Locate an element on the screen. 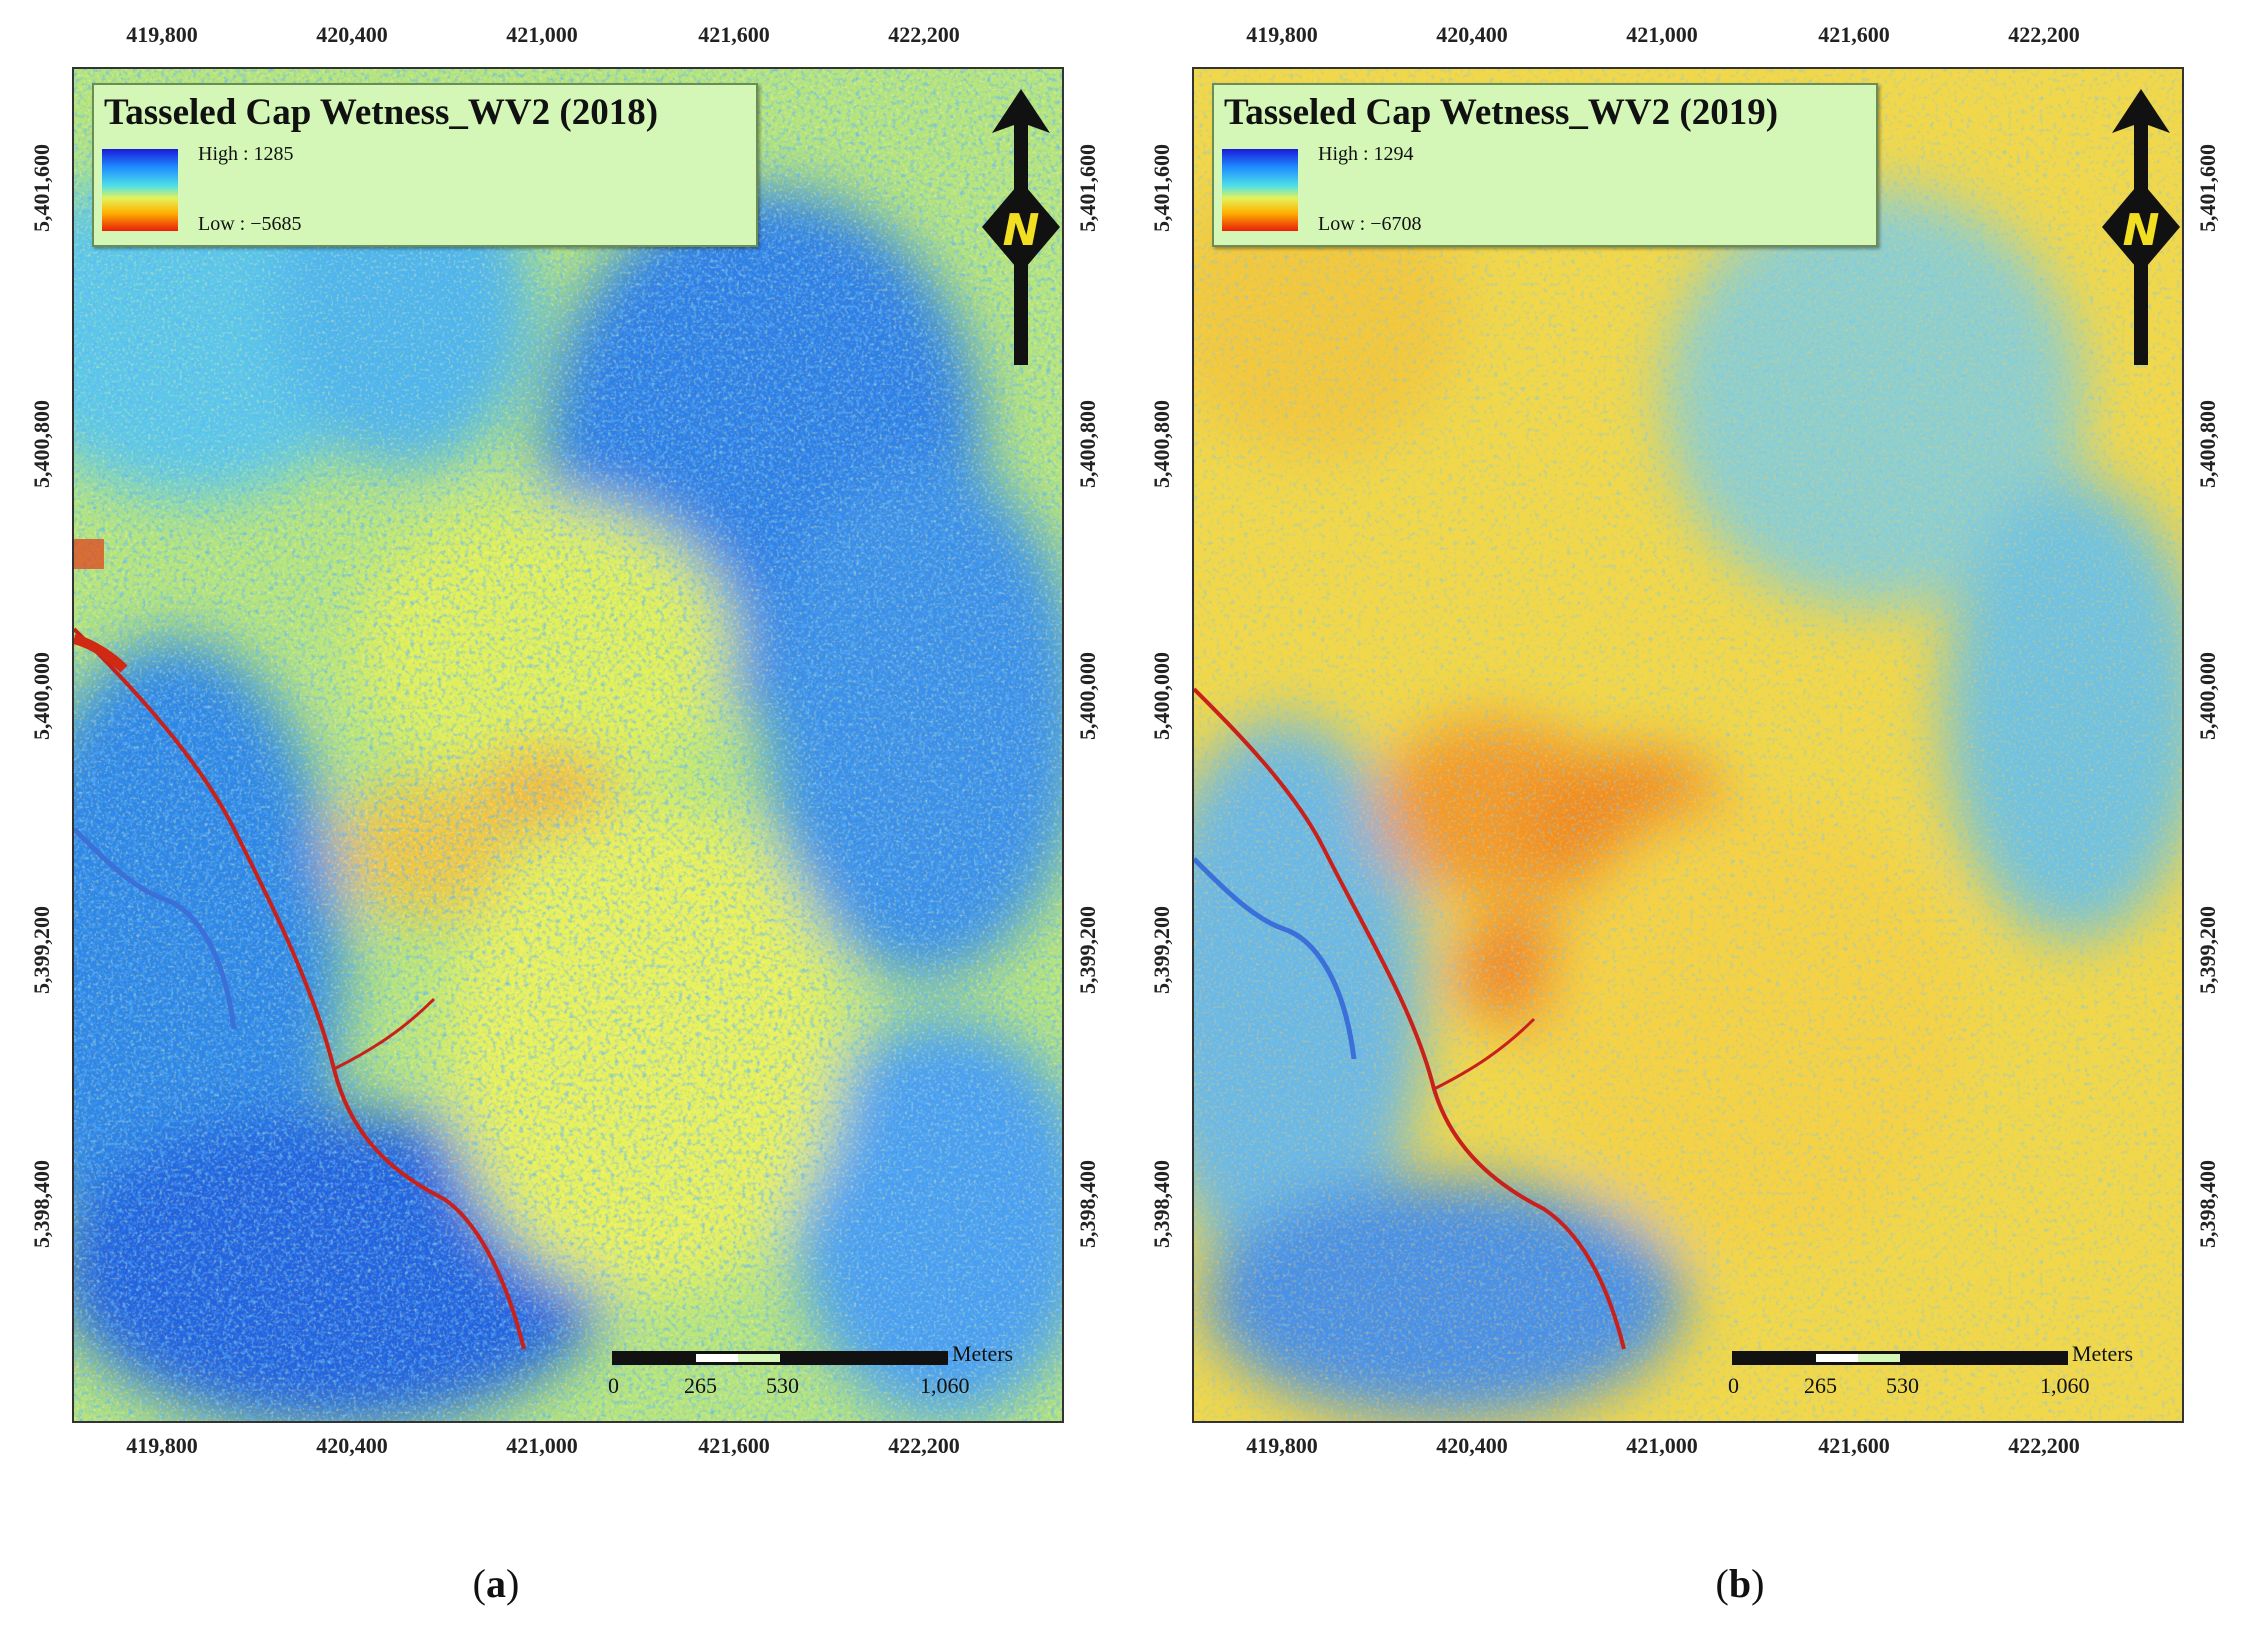 The height and width of the screenshot is (1628, 2241). legend-high-value: High : 1285 is located at coordinates (246, 154).